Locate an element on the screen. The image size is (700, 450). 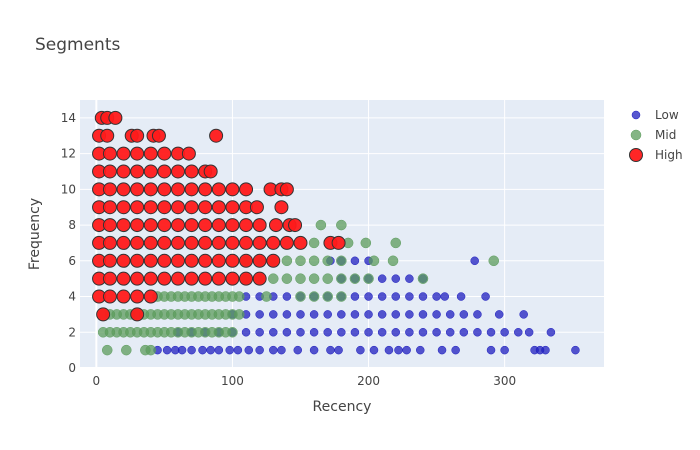
y-tick-label: 10 is located at coordinates (68, 189).